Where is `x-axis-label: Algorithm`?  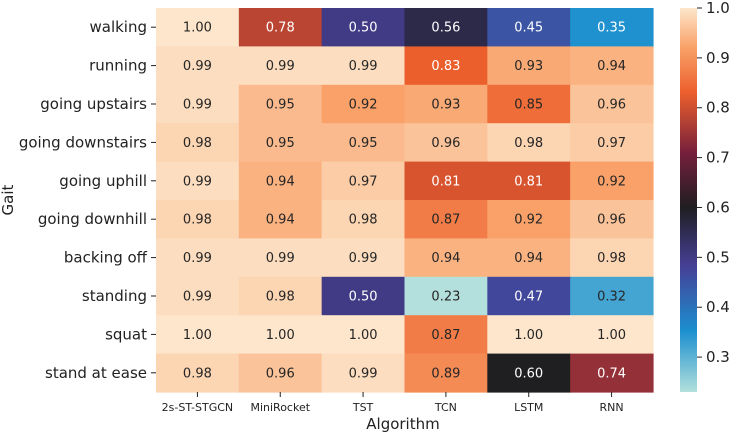 x-axis-label: Algorithm is located at coordinates (402, 424).